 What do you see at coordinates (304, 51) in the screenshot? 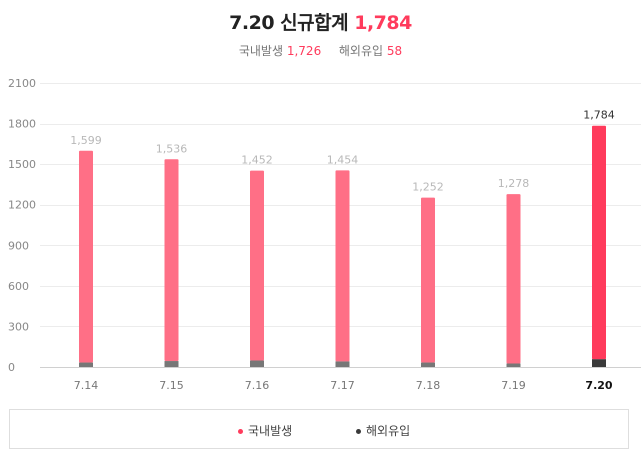
I see `domestic-value: 1,726` at bounding box center [304, 51].